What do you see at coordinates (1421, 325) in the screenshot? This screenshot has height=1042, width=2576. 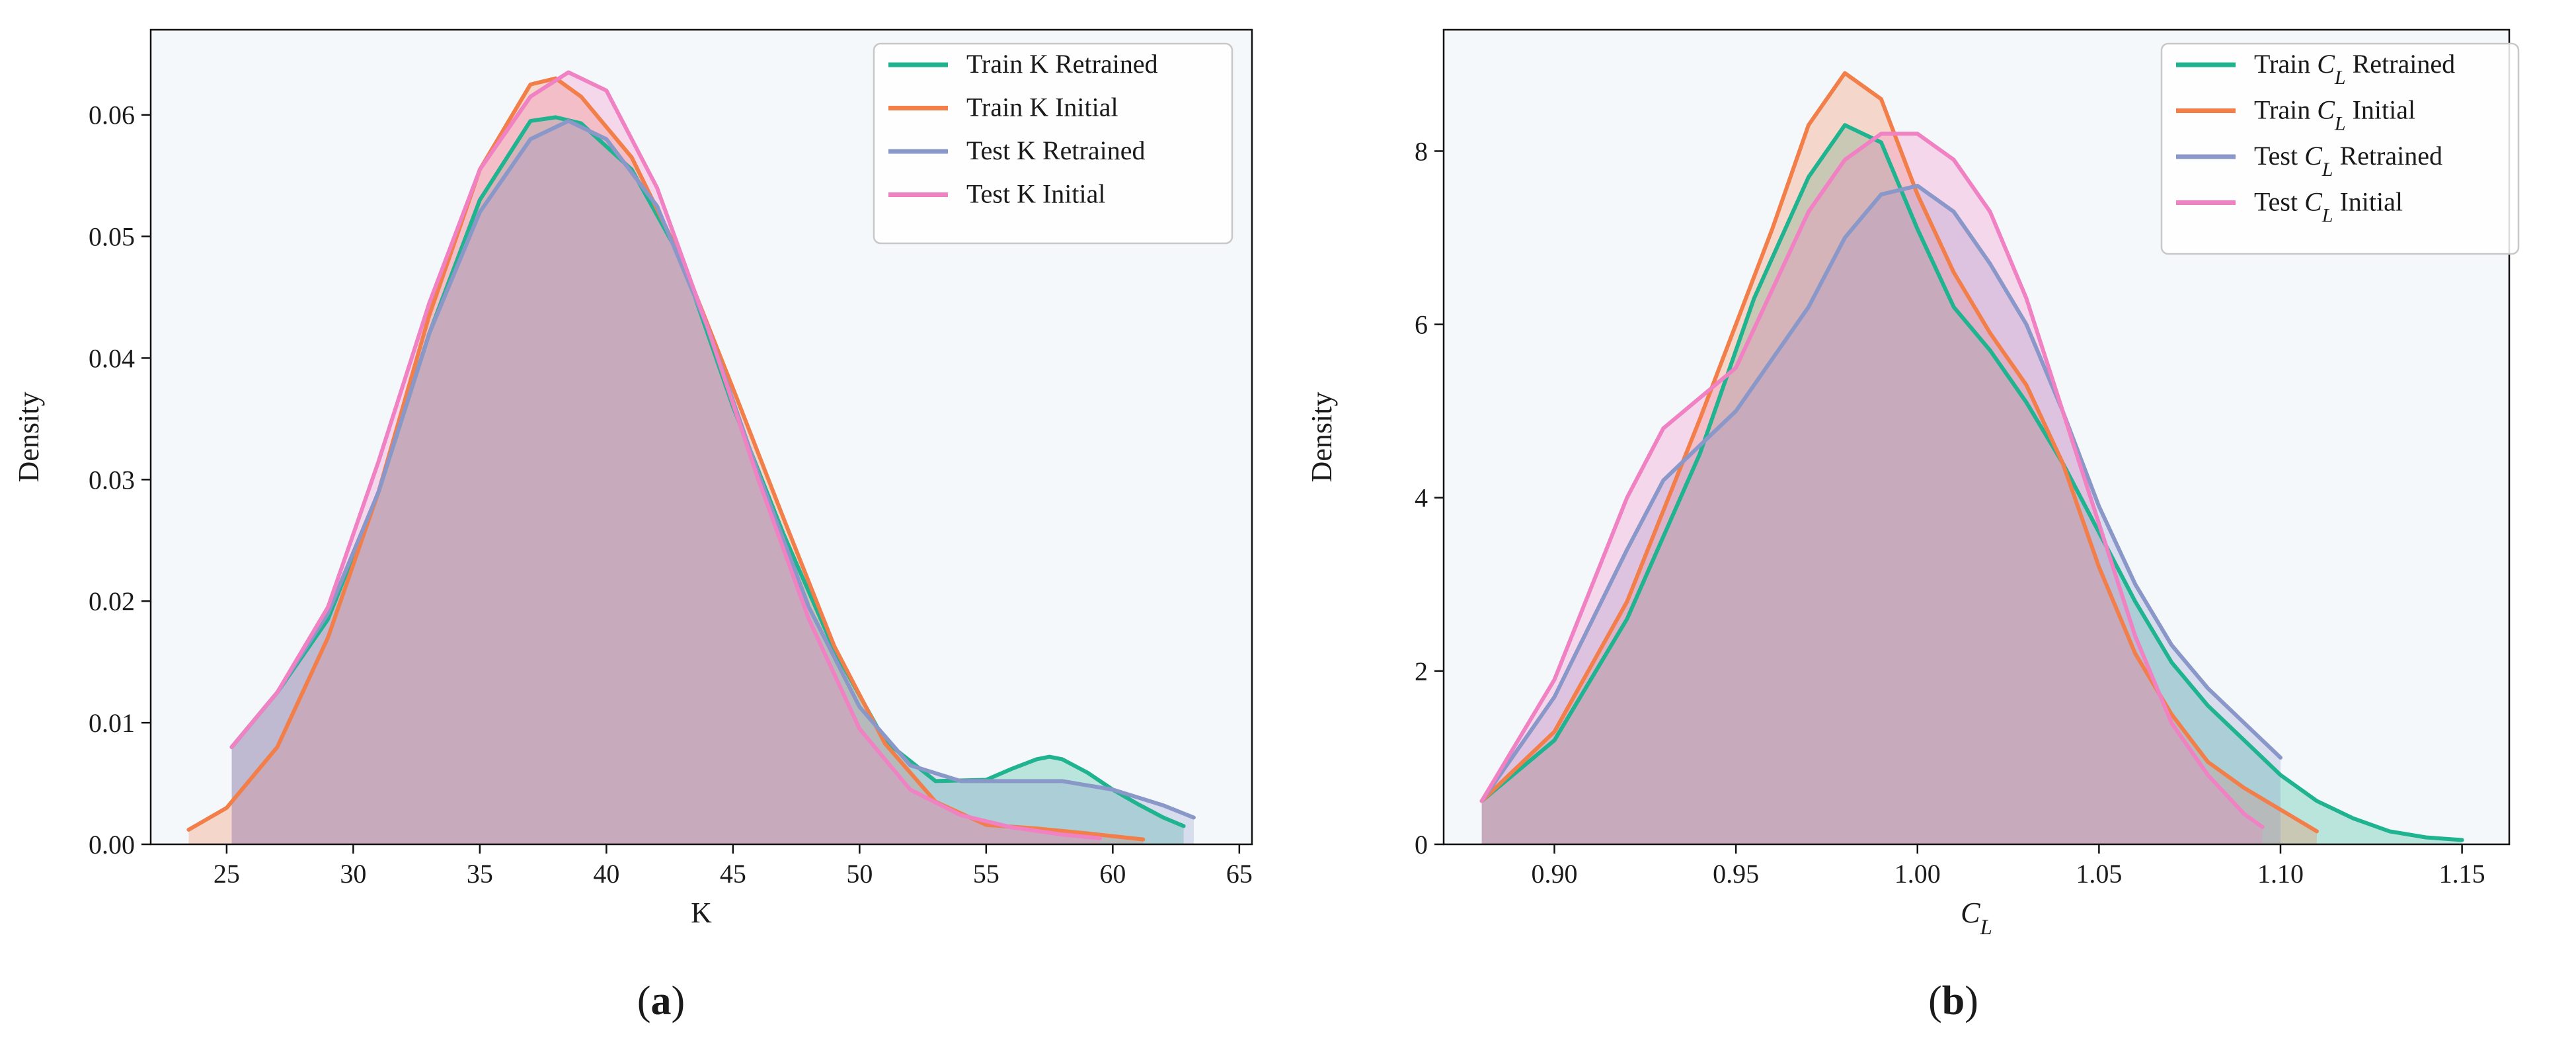 I see `y-tick-label: 6` at bounding box center [1421, 325].